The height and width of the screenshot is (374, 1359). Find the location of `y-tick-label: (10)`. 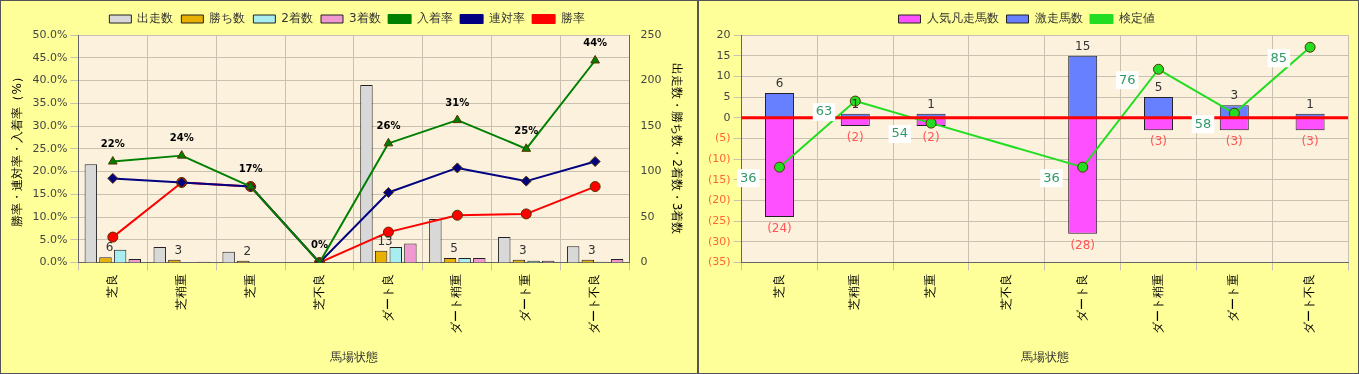

y-tick-label: (10) is located at coordinates (719, 158).